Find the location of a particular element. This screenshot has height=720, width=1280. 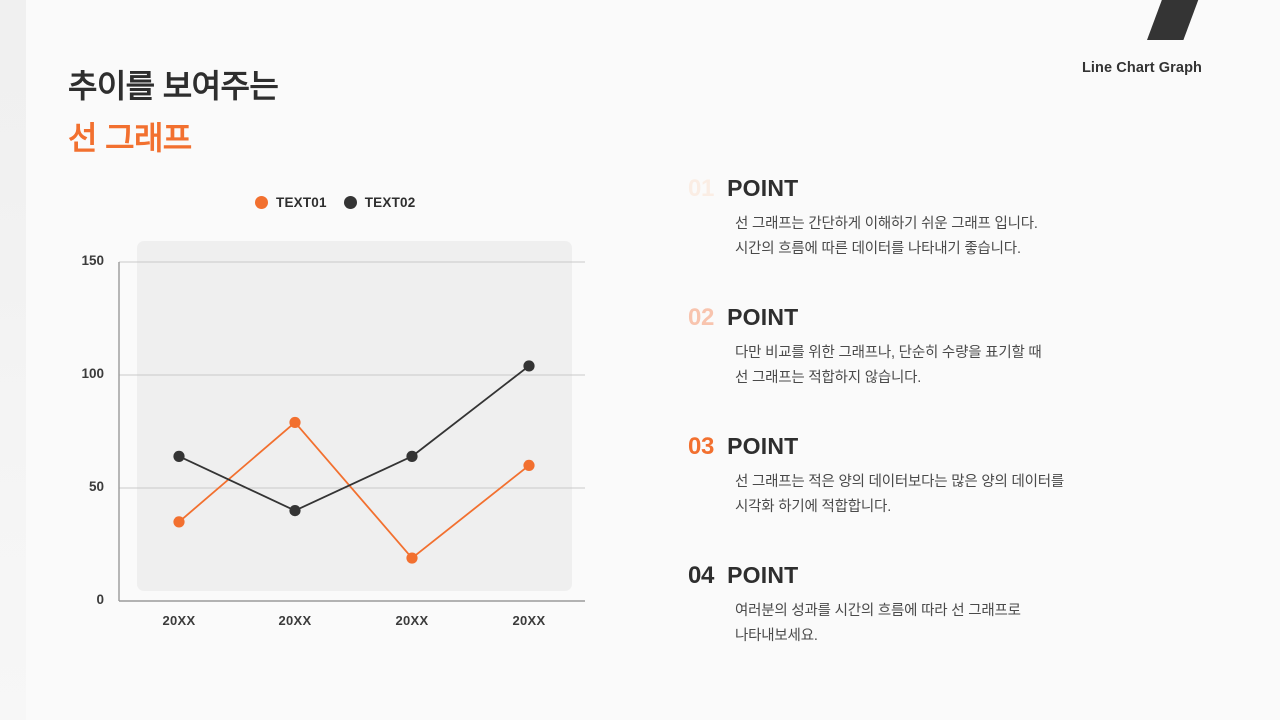

point-description-line1: 여러분의 성과를 시간의 흐름에 따라 선 그래프로 is located at coordinates (878, 610).